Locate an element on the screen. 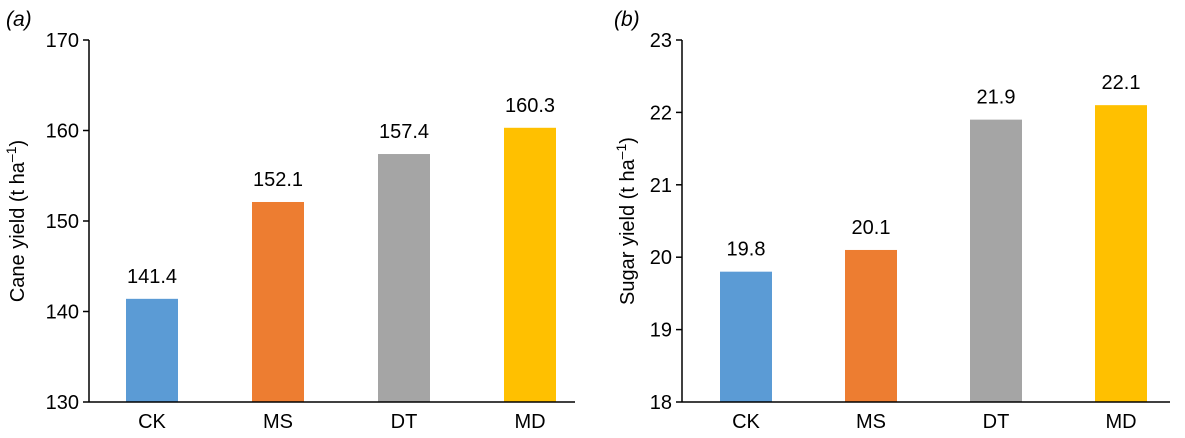  panel-sugar-y-tick-label: 23 is located at coordinates (661, 41).